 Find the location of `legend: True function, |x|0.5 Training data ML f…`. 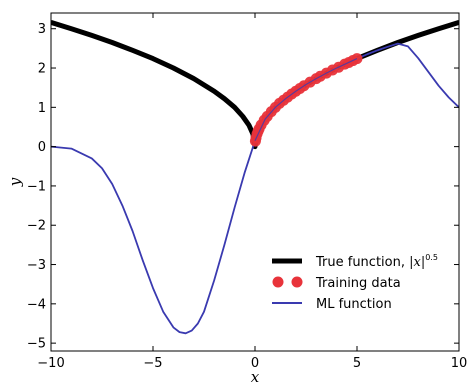

legend: True function, |x|0.5 Training data ML f… is located at coordinates (355, 282).